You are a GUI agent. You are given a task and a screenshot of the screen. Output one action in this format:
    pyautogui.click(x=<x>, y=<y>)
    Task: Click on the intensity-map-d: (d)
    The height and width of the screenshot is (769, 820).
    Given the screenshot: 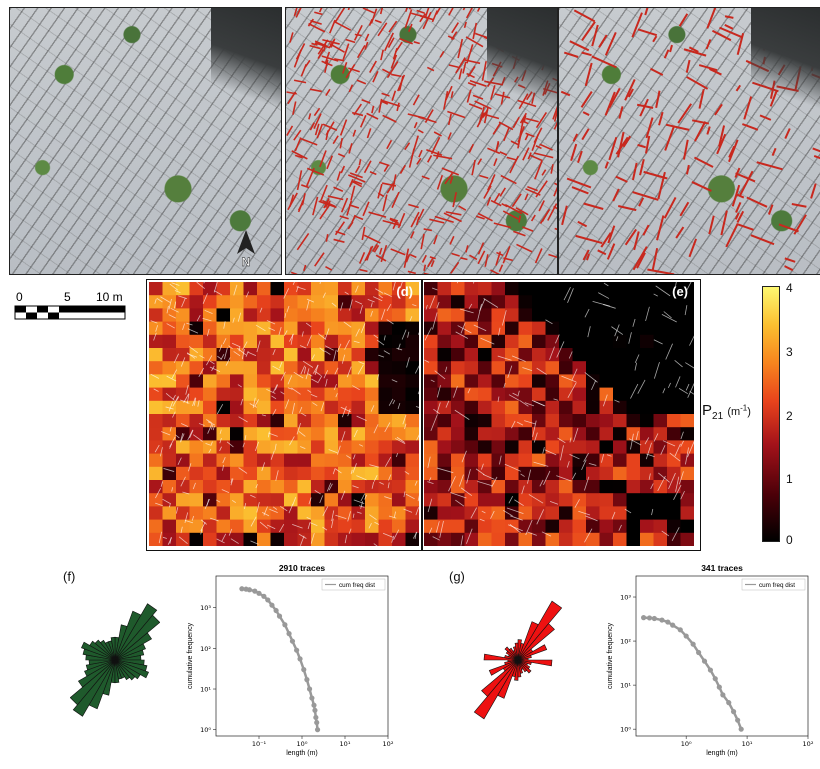 What is the action you would take?
    pyautogui.click(x=284, y=414)
    